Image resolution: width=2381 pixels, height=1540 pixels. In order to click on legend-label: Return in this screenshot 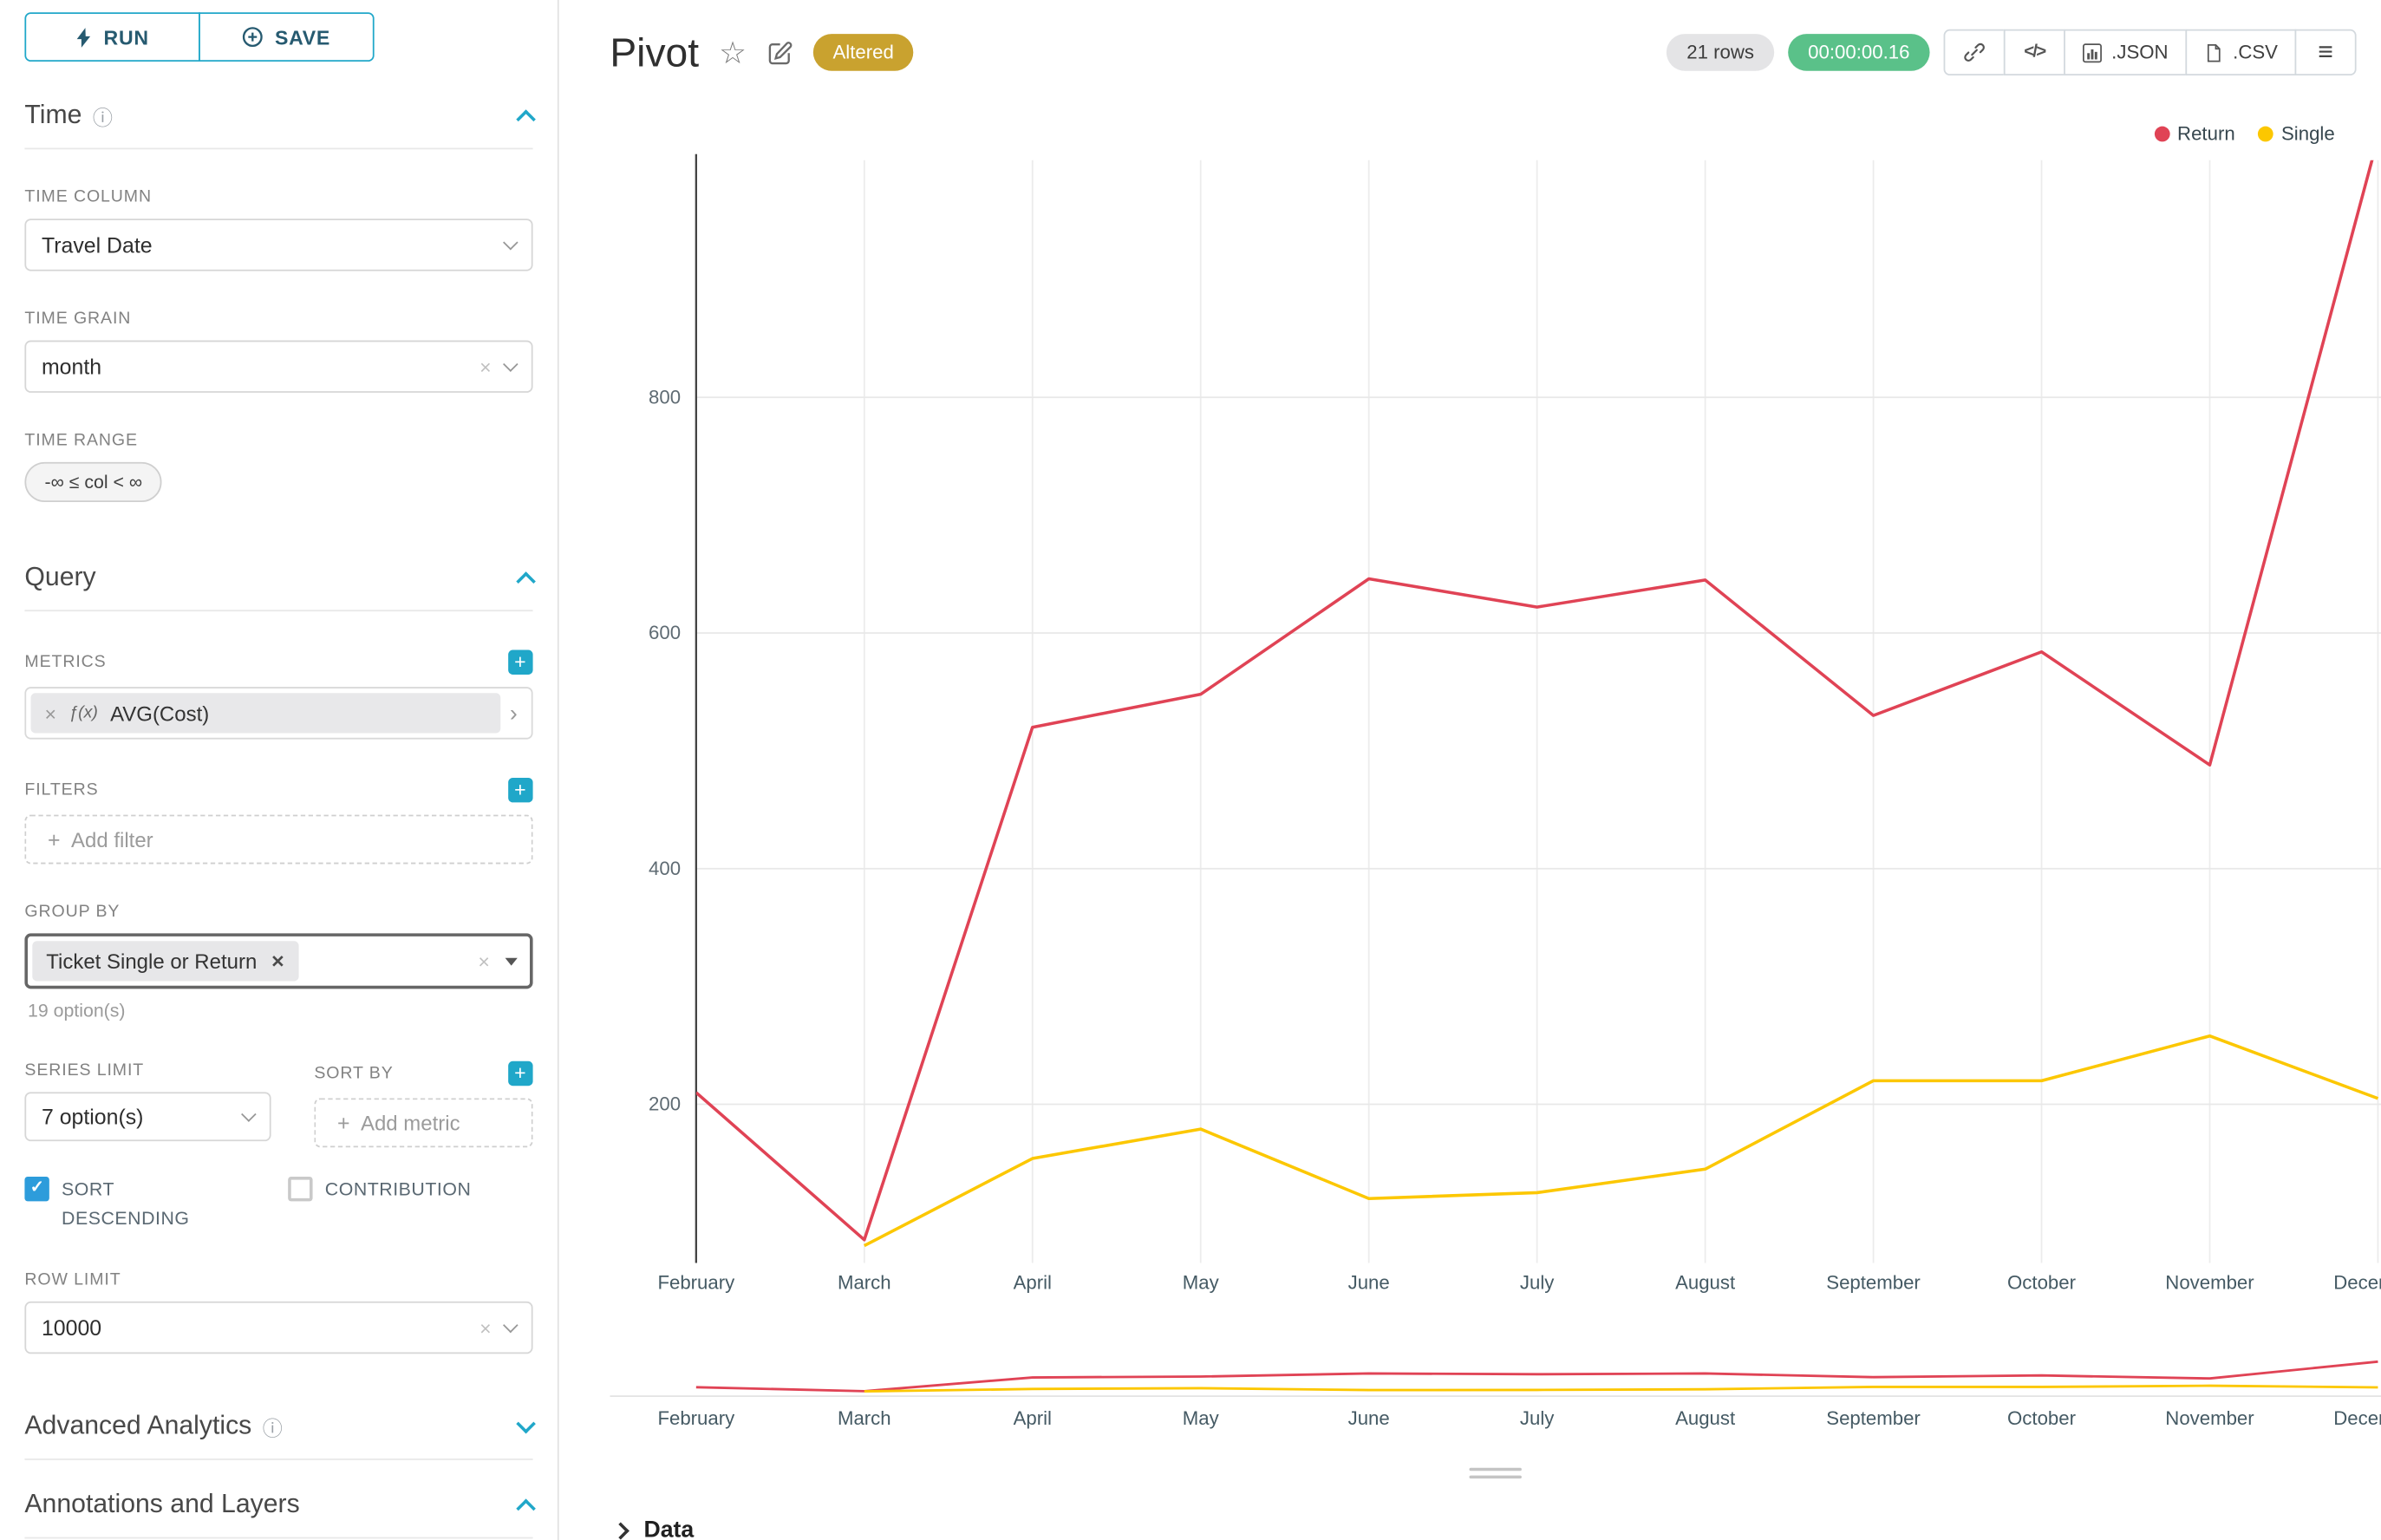, I will do `click(2206, 134)`.